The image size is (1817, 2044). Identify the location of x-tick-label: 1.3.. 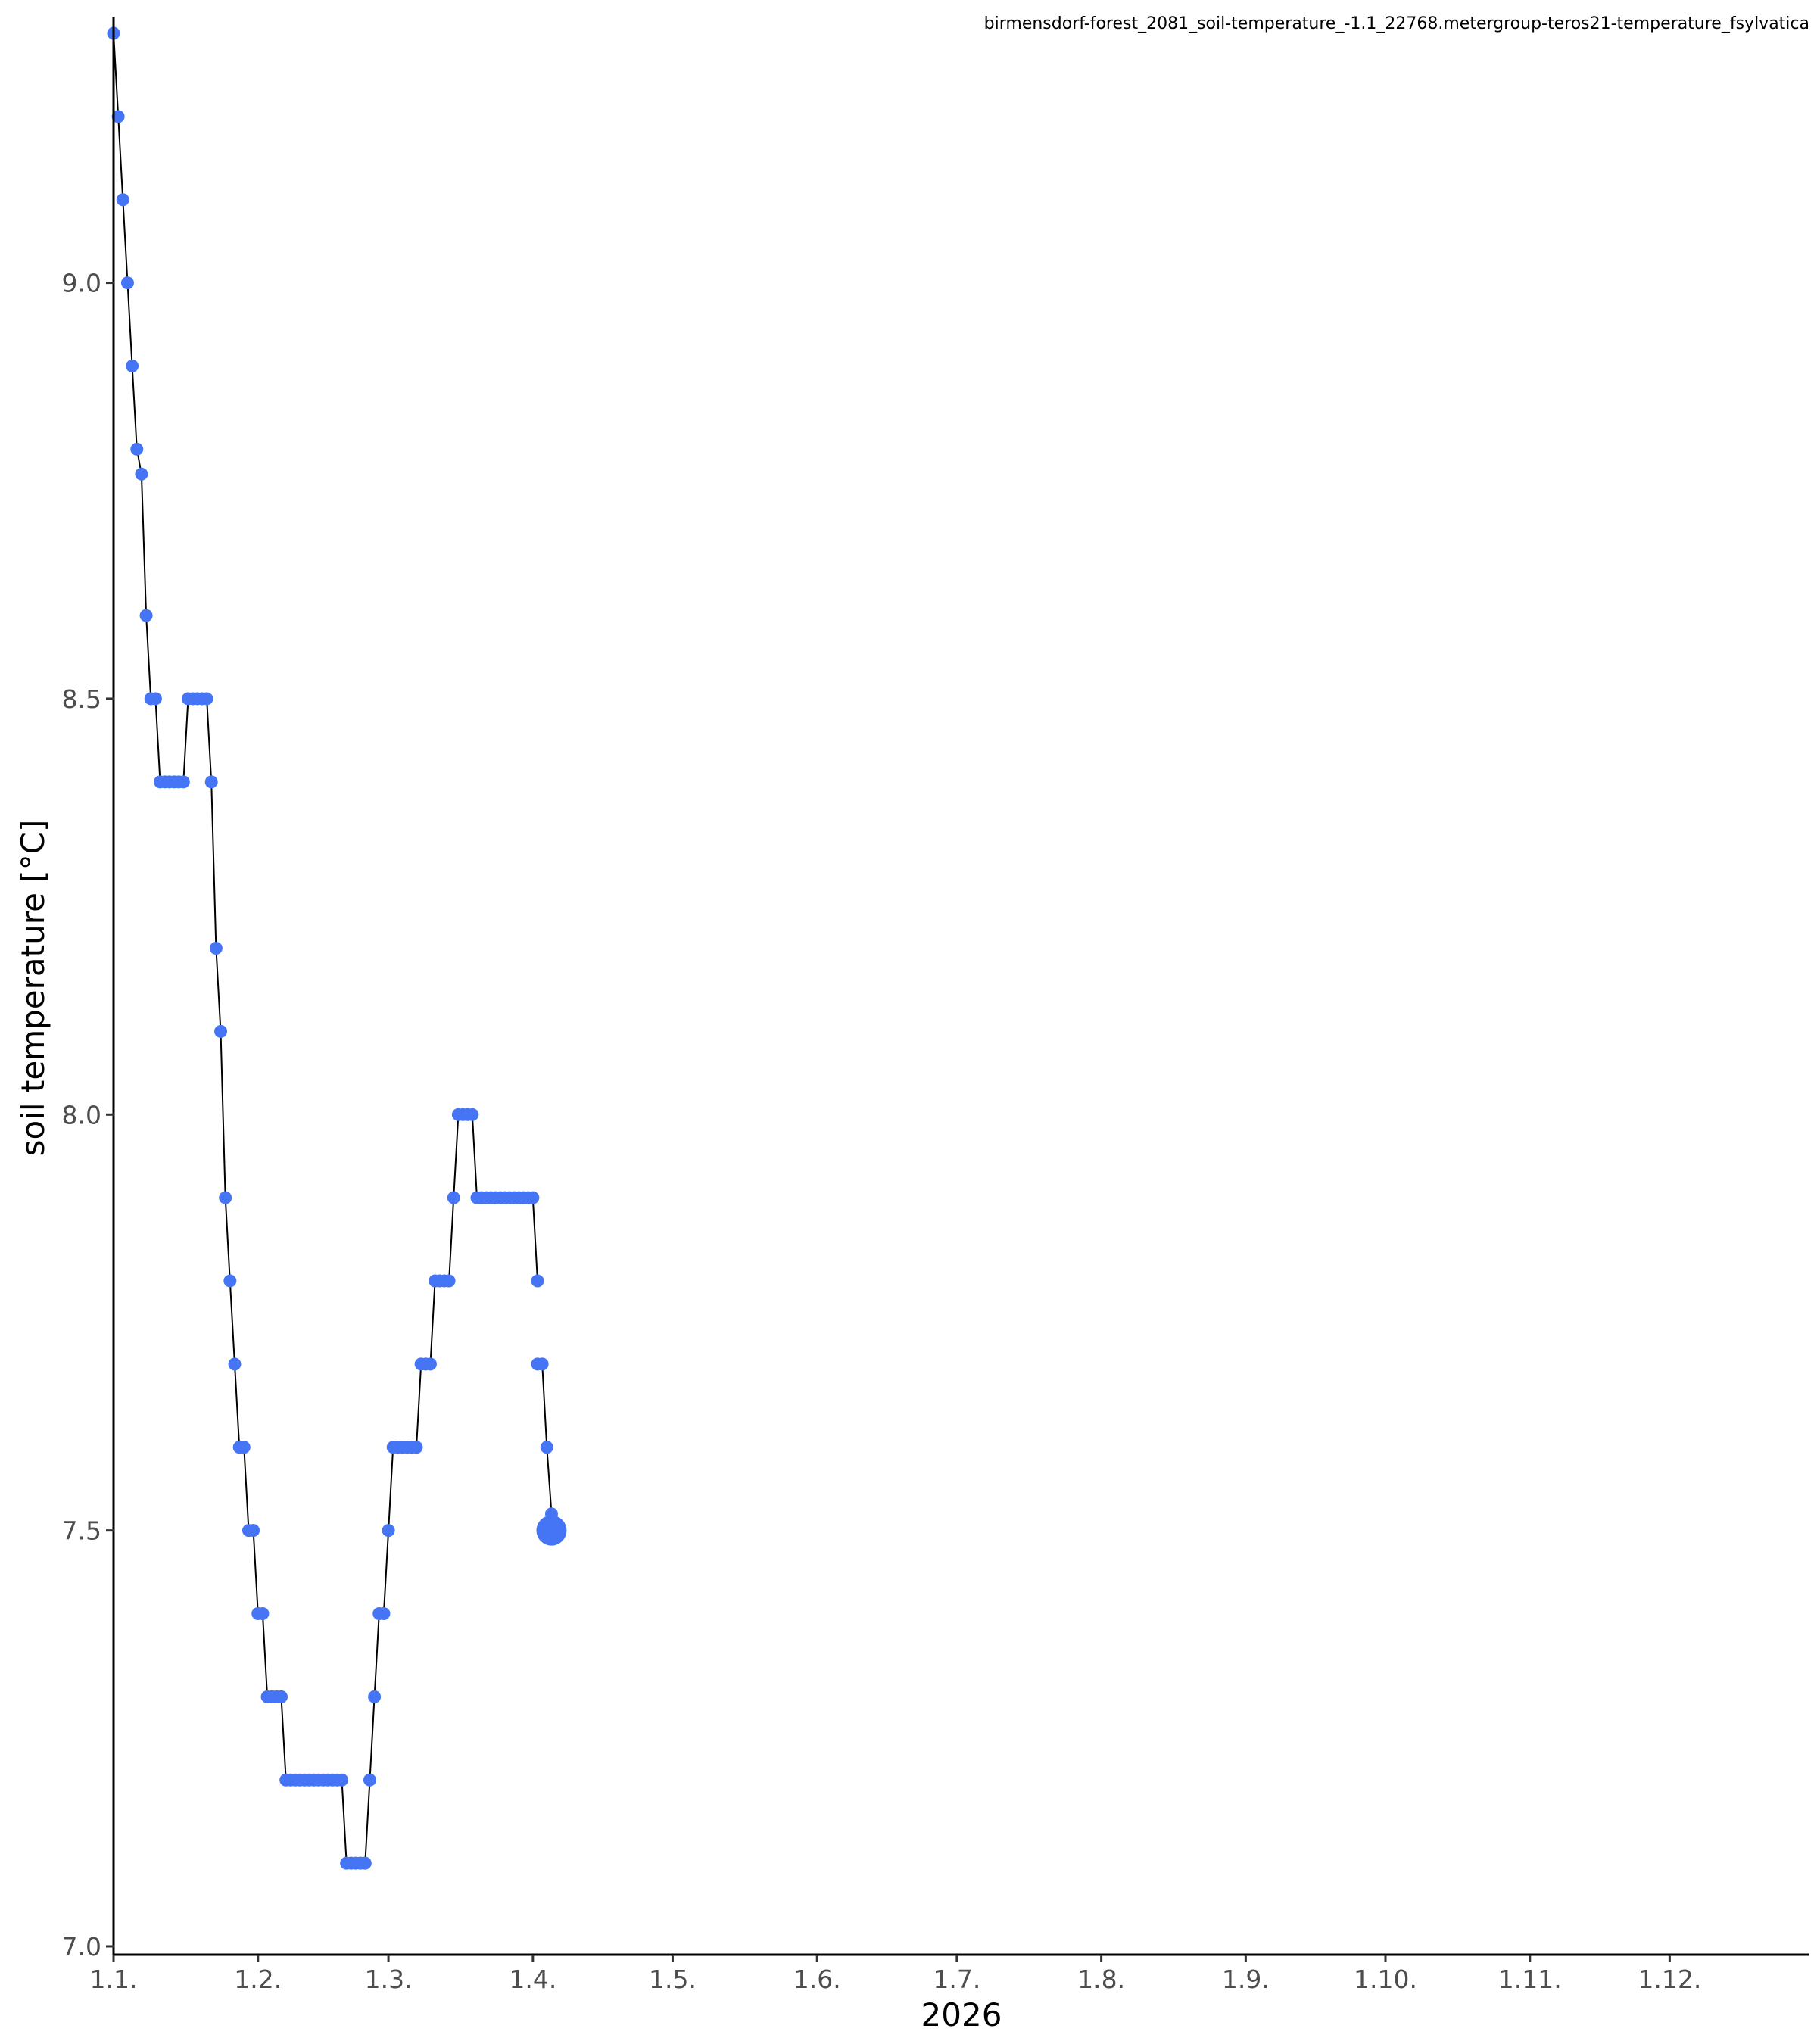
(389, 1980).